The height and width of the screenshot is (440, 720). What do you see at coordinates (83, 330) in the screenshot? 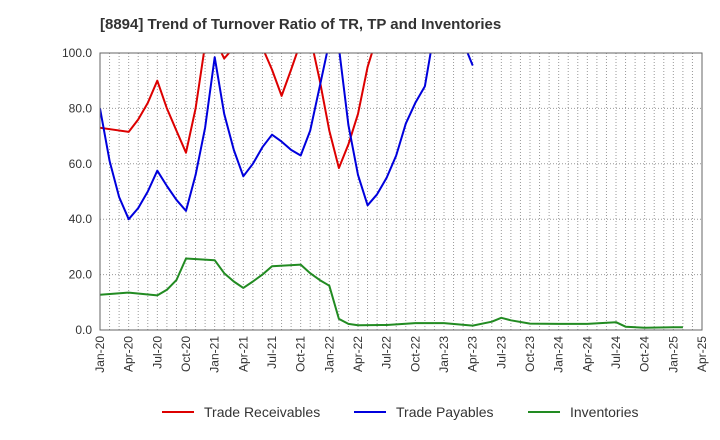
I see `y-tick-label: 0.0` at bounding box center [83, 330].